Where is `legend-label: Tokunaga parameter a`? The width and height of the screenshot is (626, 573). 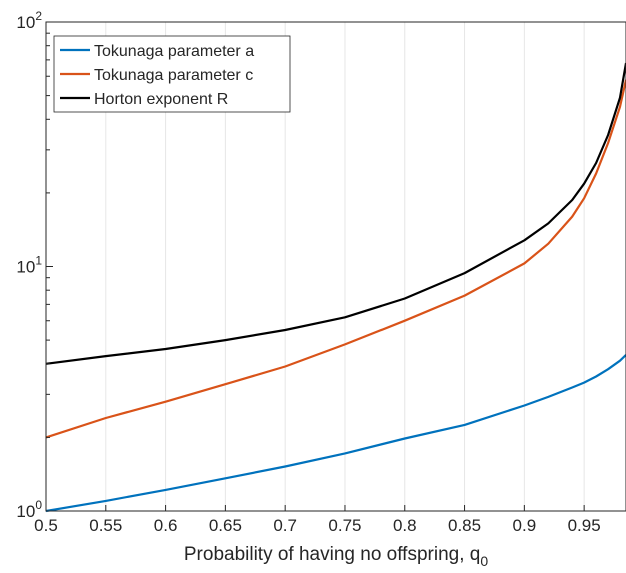 legend-label: Tokunaga parameter a is located at coordinates (174, 51).